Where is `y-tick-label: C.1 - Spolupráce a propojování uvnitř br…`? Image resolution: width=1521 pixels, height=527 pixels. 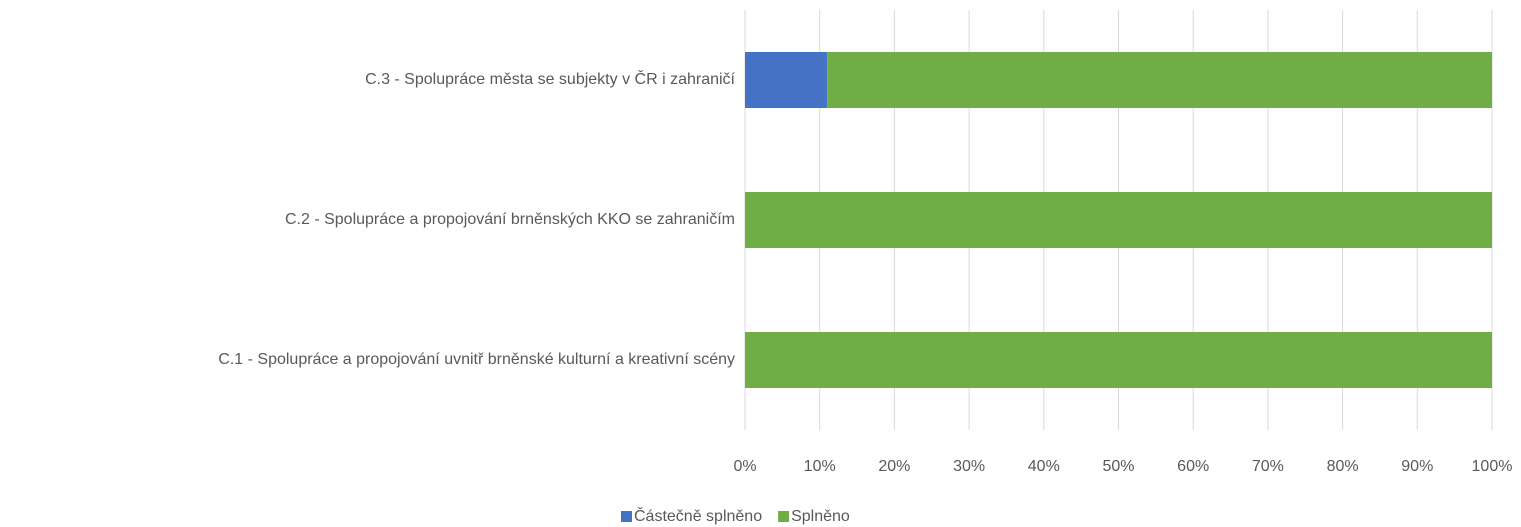
y-tick-label: C.1 - Spolupráce a propojování uvnitř br… is located at coordinates (476, 359).